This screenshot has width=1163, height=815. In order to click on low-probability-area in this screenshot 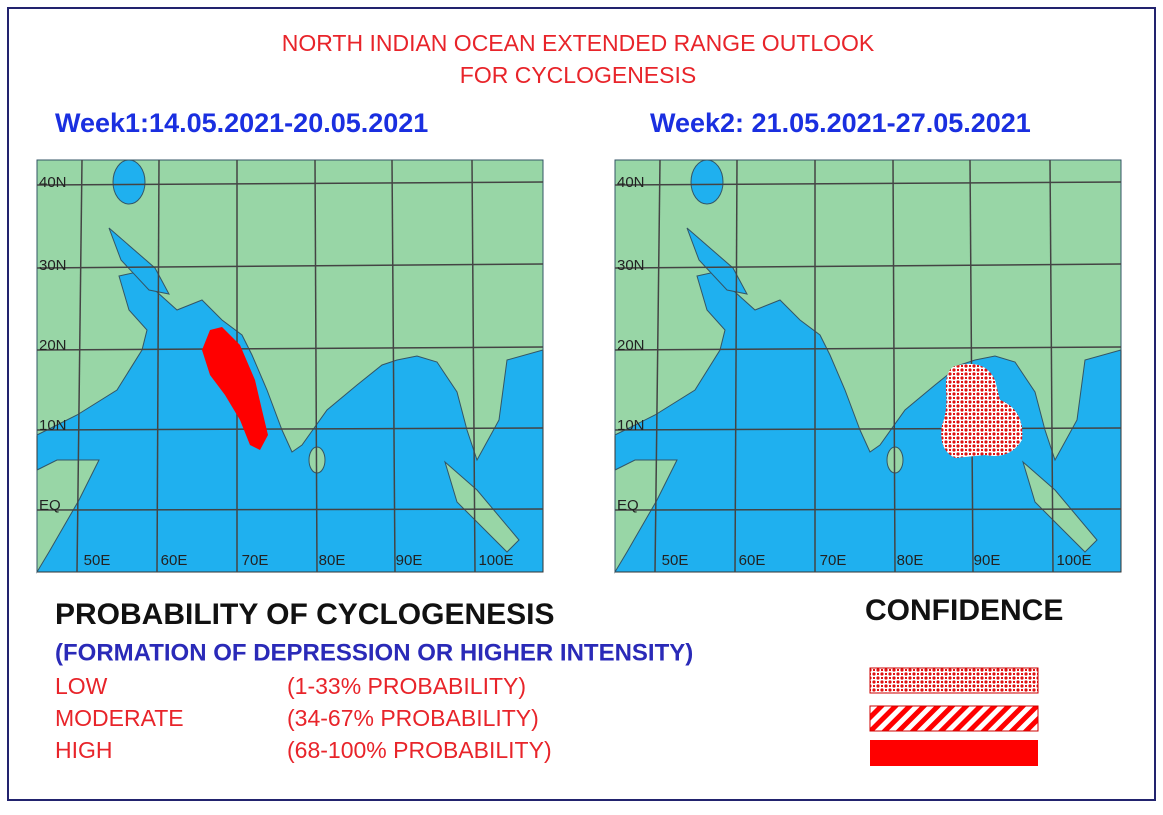, I will do `click(982, 410)`.